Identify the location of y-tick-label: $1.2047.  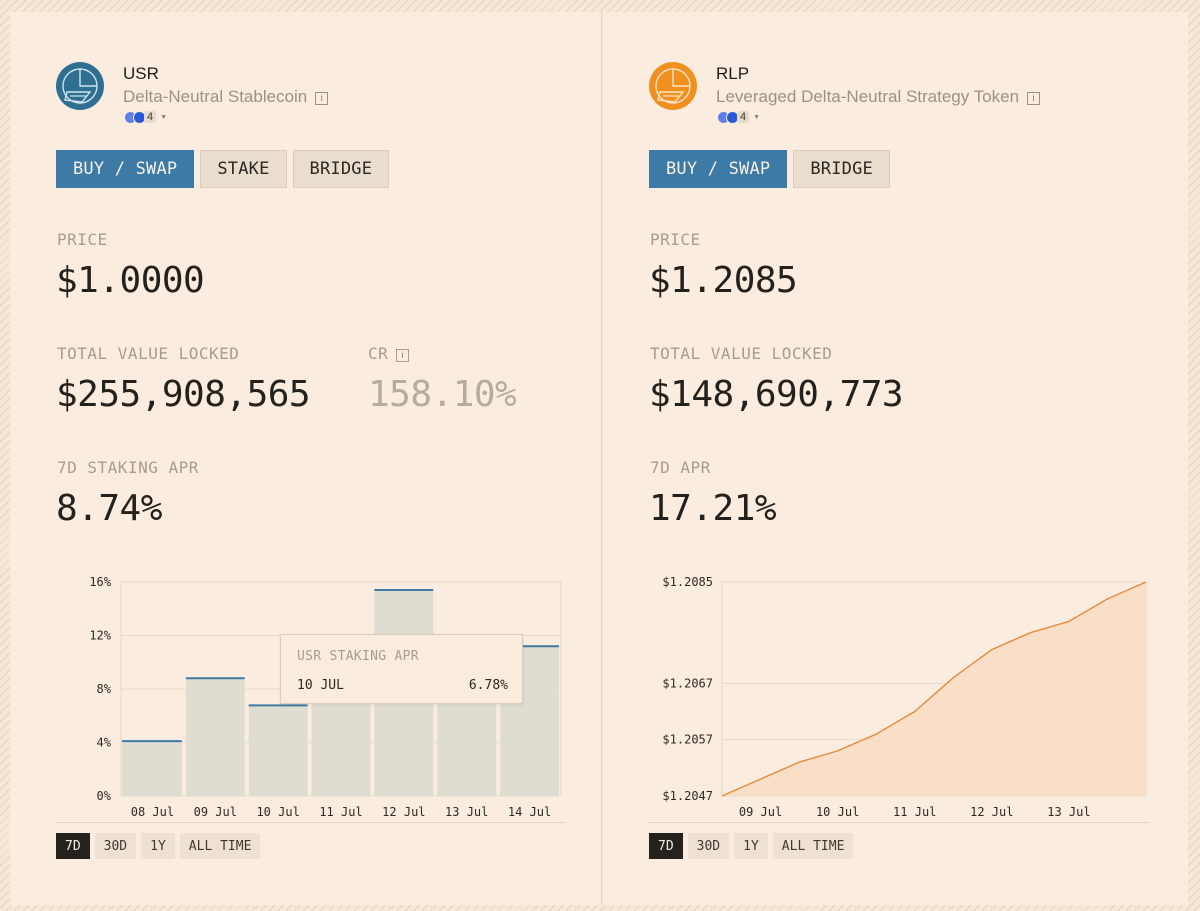
(687, 796).